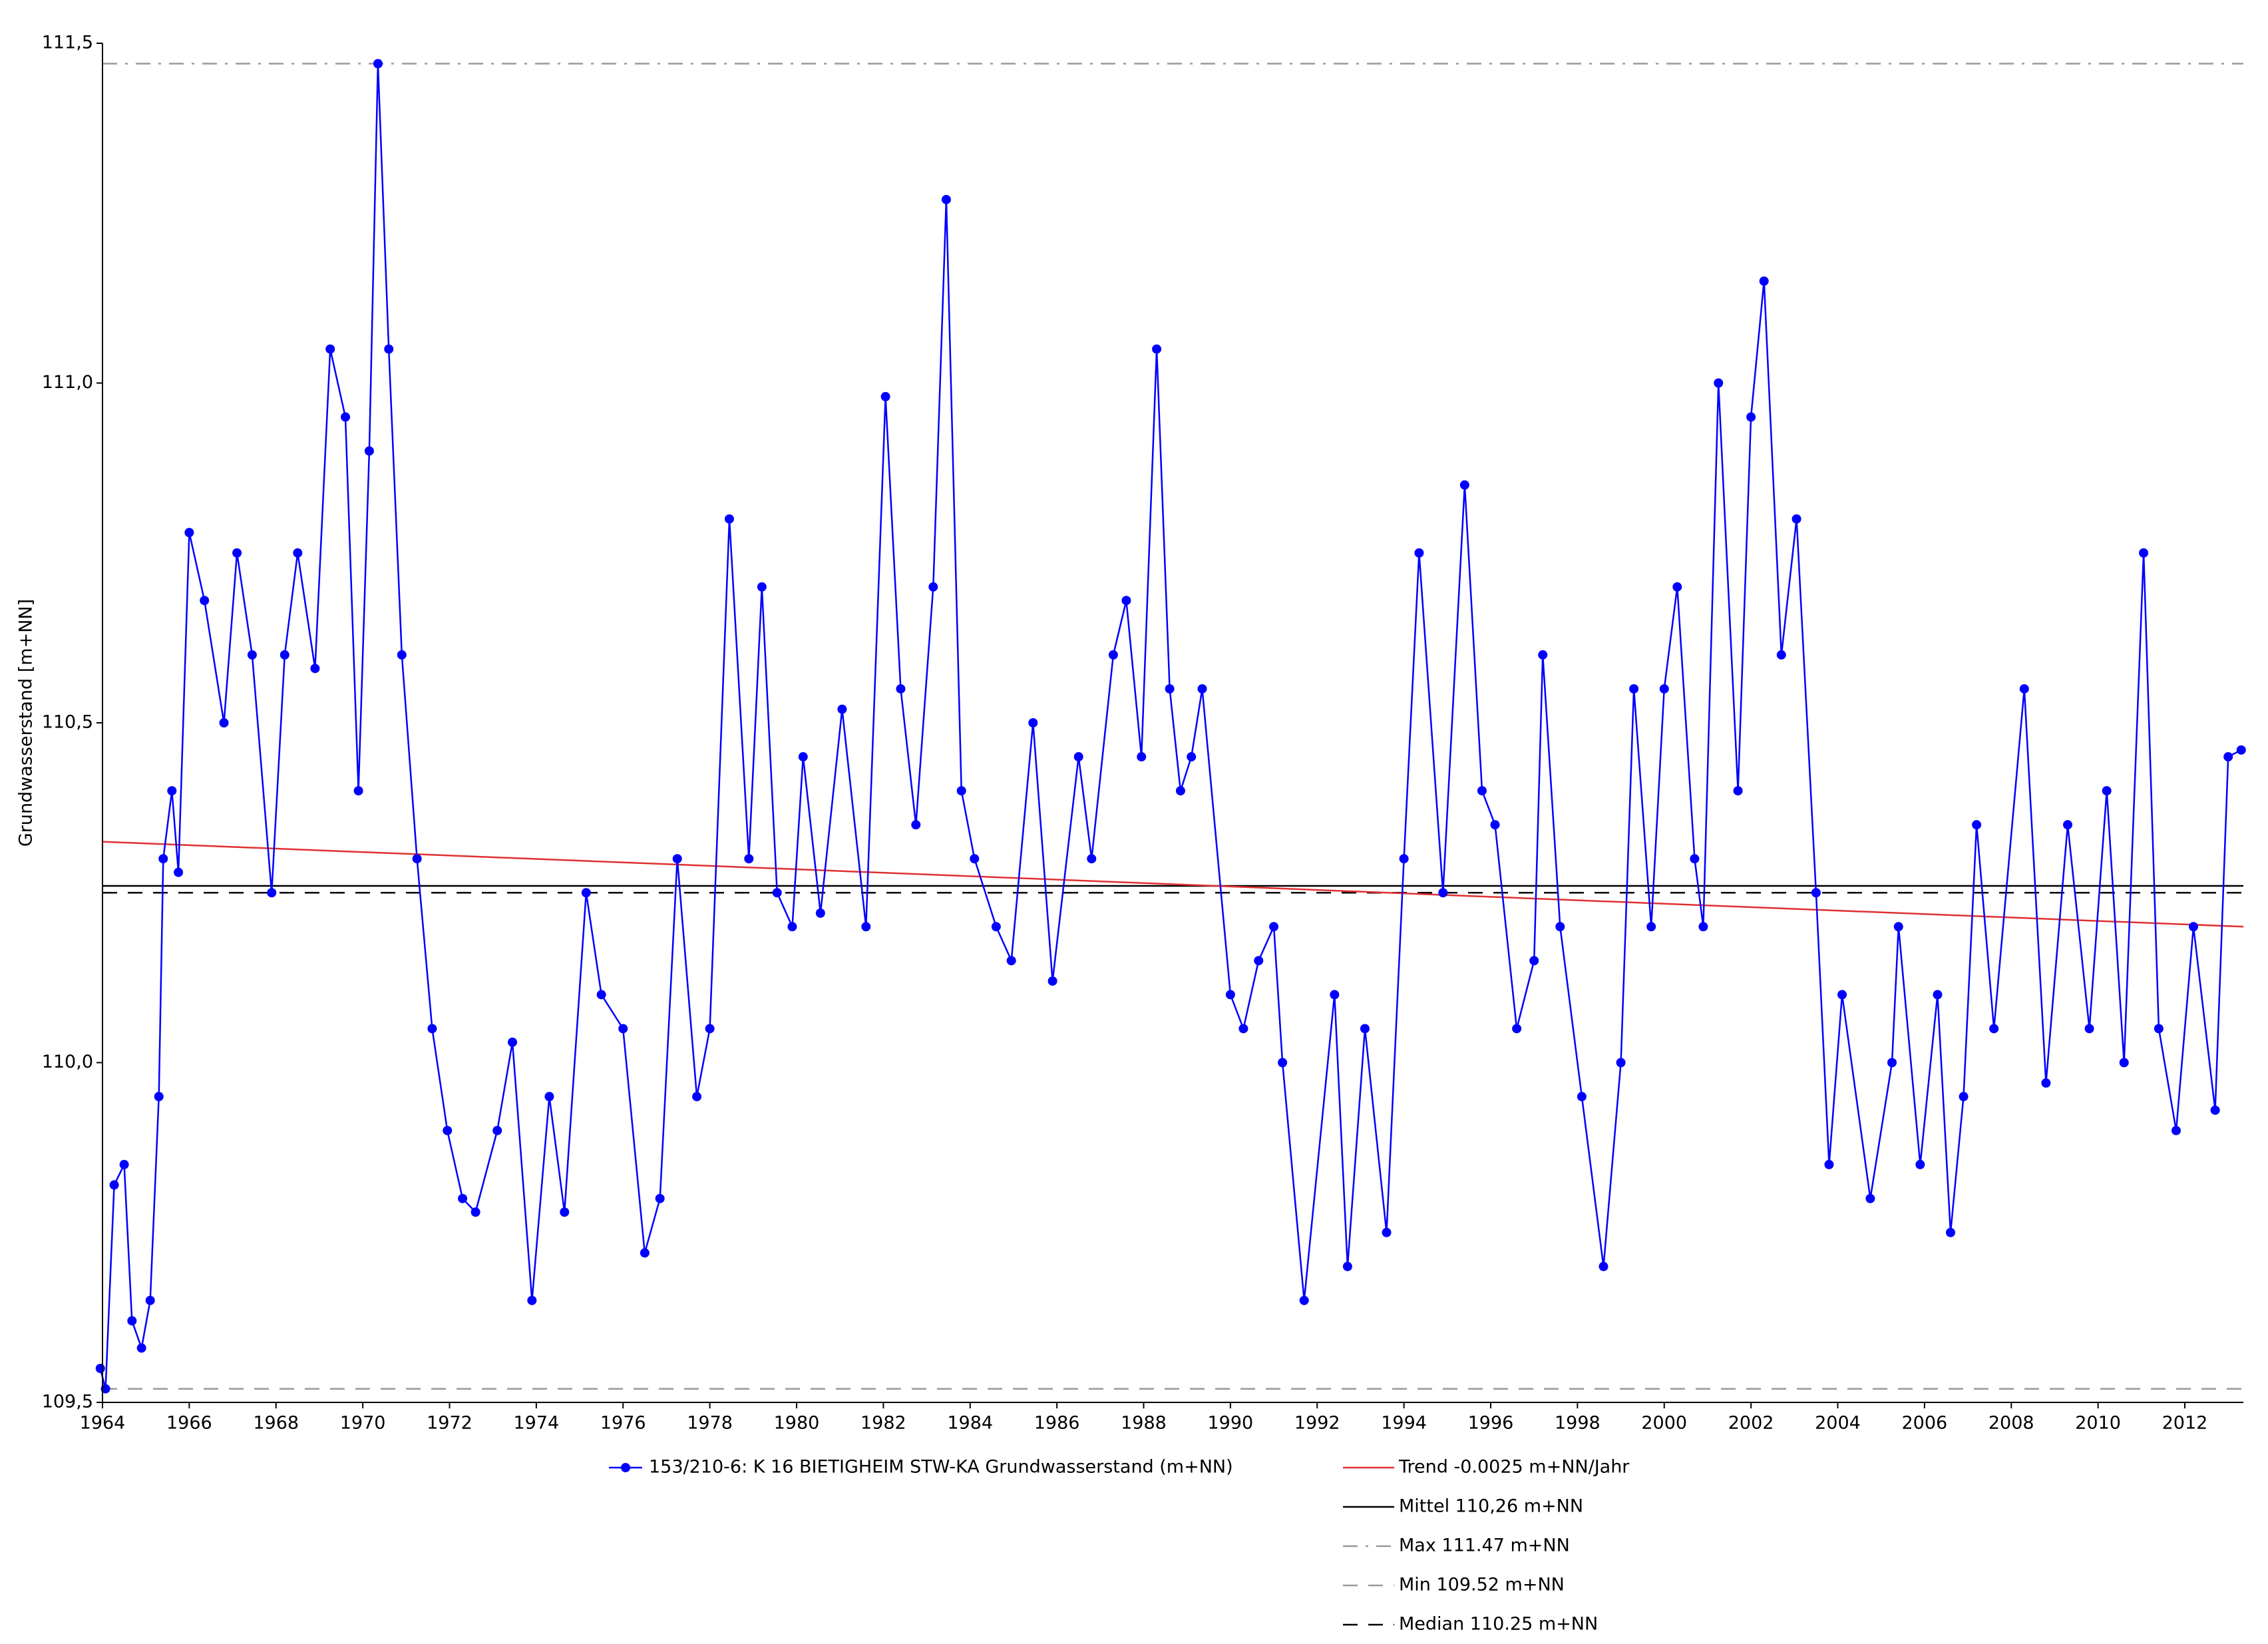 The height and width of the screenshot is (1644, 2268). Describe the element at coordinates (970, 1424) in the screenshot. I see `x-tick-label: 1984` at that location.